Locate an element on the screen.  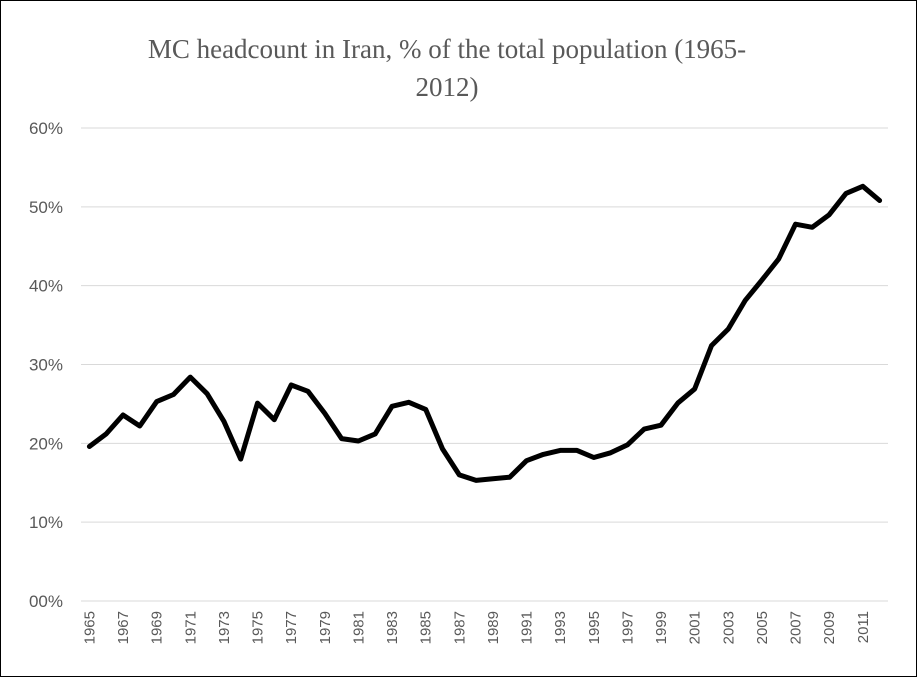
x-tick-label: 1981 is located at coordinates (358, 627).